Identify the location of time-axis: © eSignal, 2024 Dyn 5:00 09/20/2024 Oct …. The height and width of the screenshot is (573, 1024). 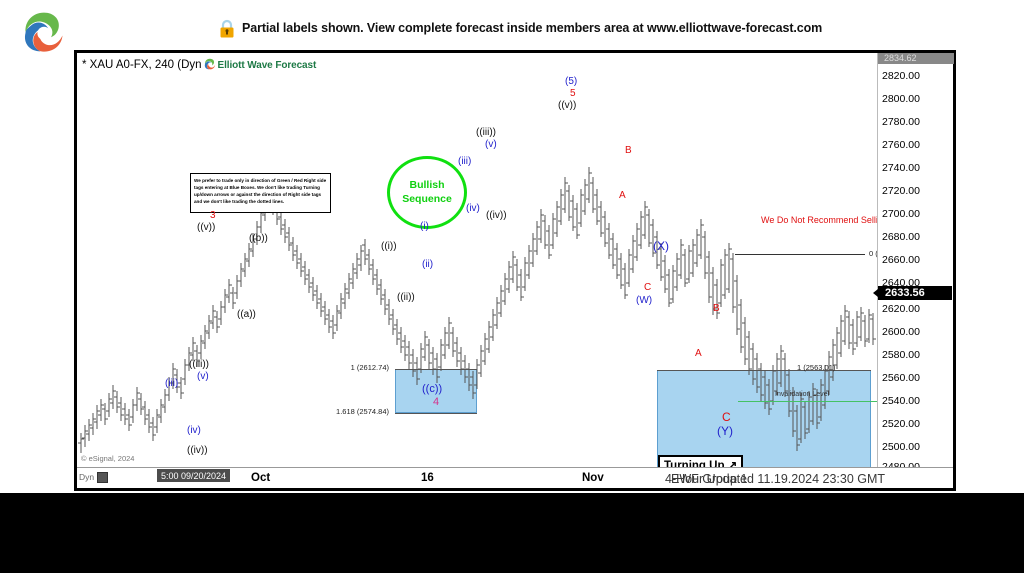
(515, 471).